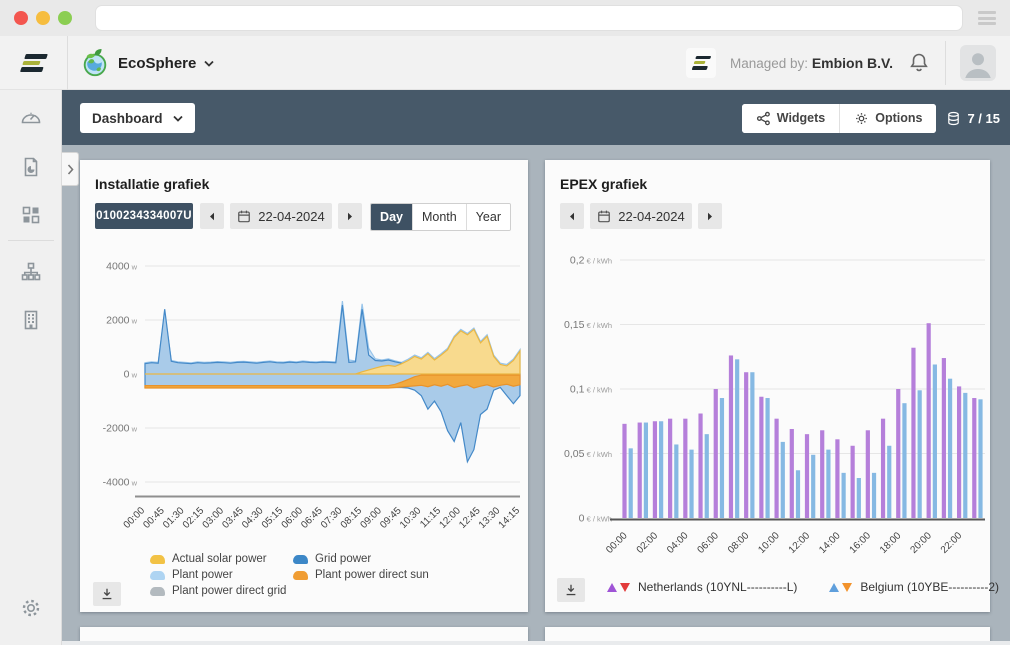  Describe the element at coordinates (595, 519) in the screenshot. I see `svg-text: 0 € / kWh` at that location.